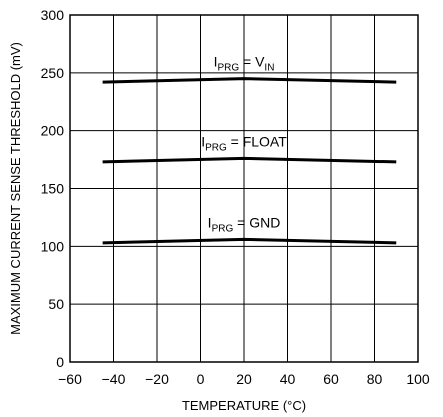  What do you see at coordinates (70, 379) in the screenshot?
I see `x-tick-label: −60` at bounding box center [70, 379].